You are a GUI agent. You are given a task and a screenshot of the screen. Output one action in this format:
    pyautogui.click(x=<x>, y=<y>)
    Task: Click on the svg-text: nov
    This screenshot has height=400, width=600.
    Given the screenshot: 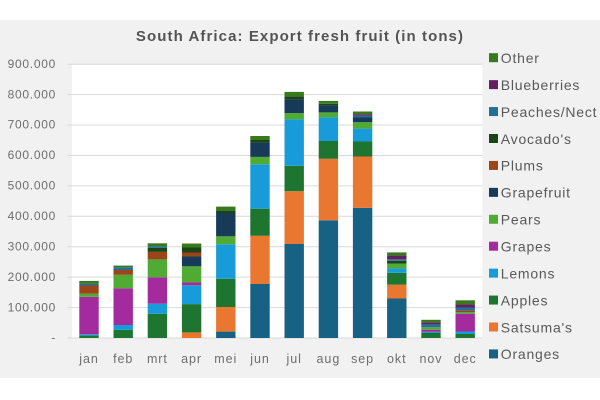 What is the action you would take?
    pyautogui.click(x=430, y=359)
    